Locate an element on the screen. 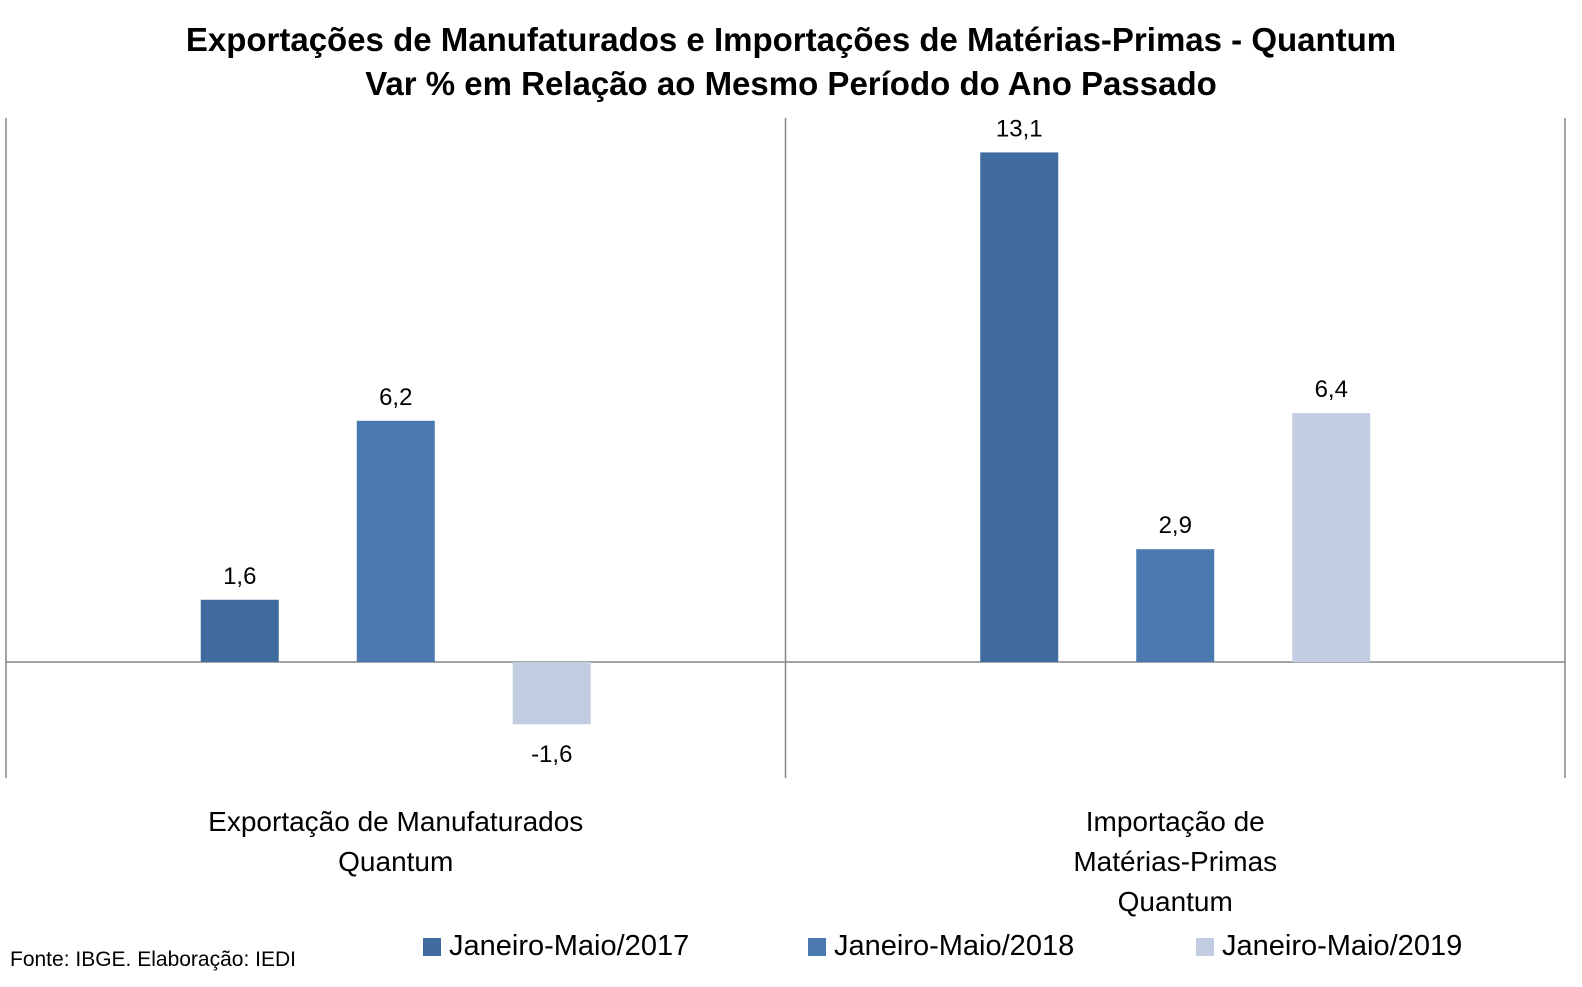  data-label: 1,6 is located at coordinates (239, 576).